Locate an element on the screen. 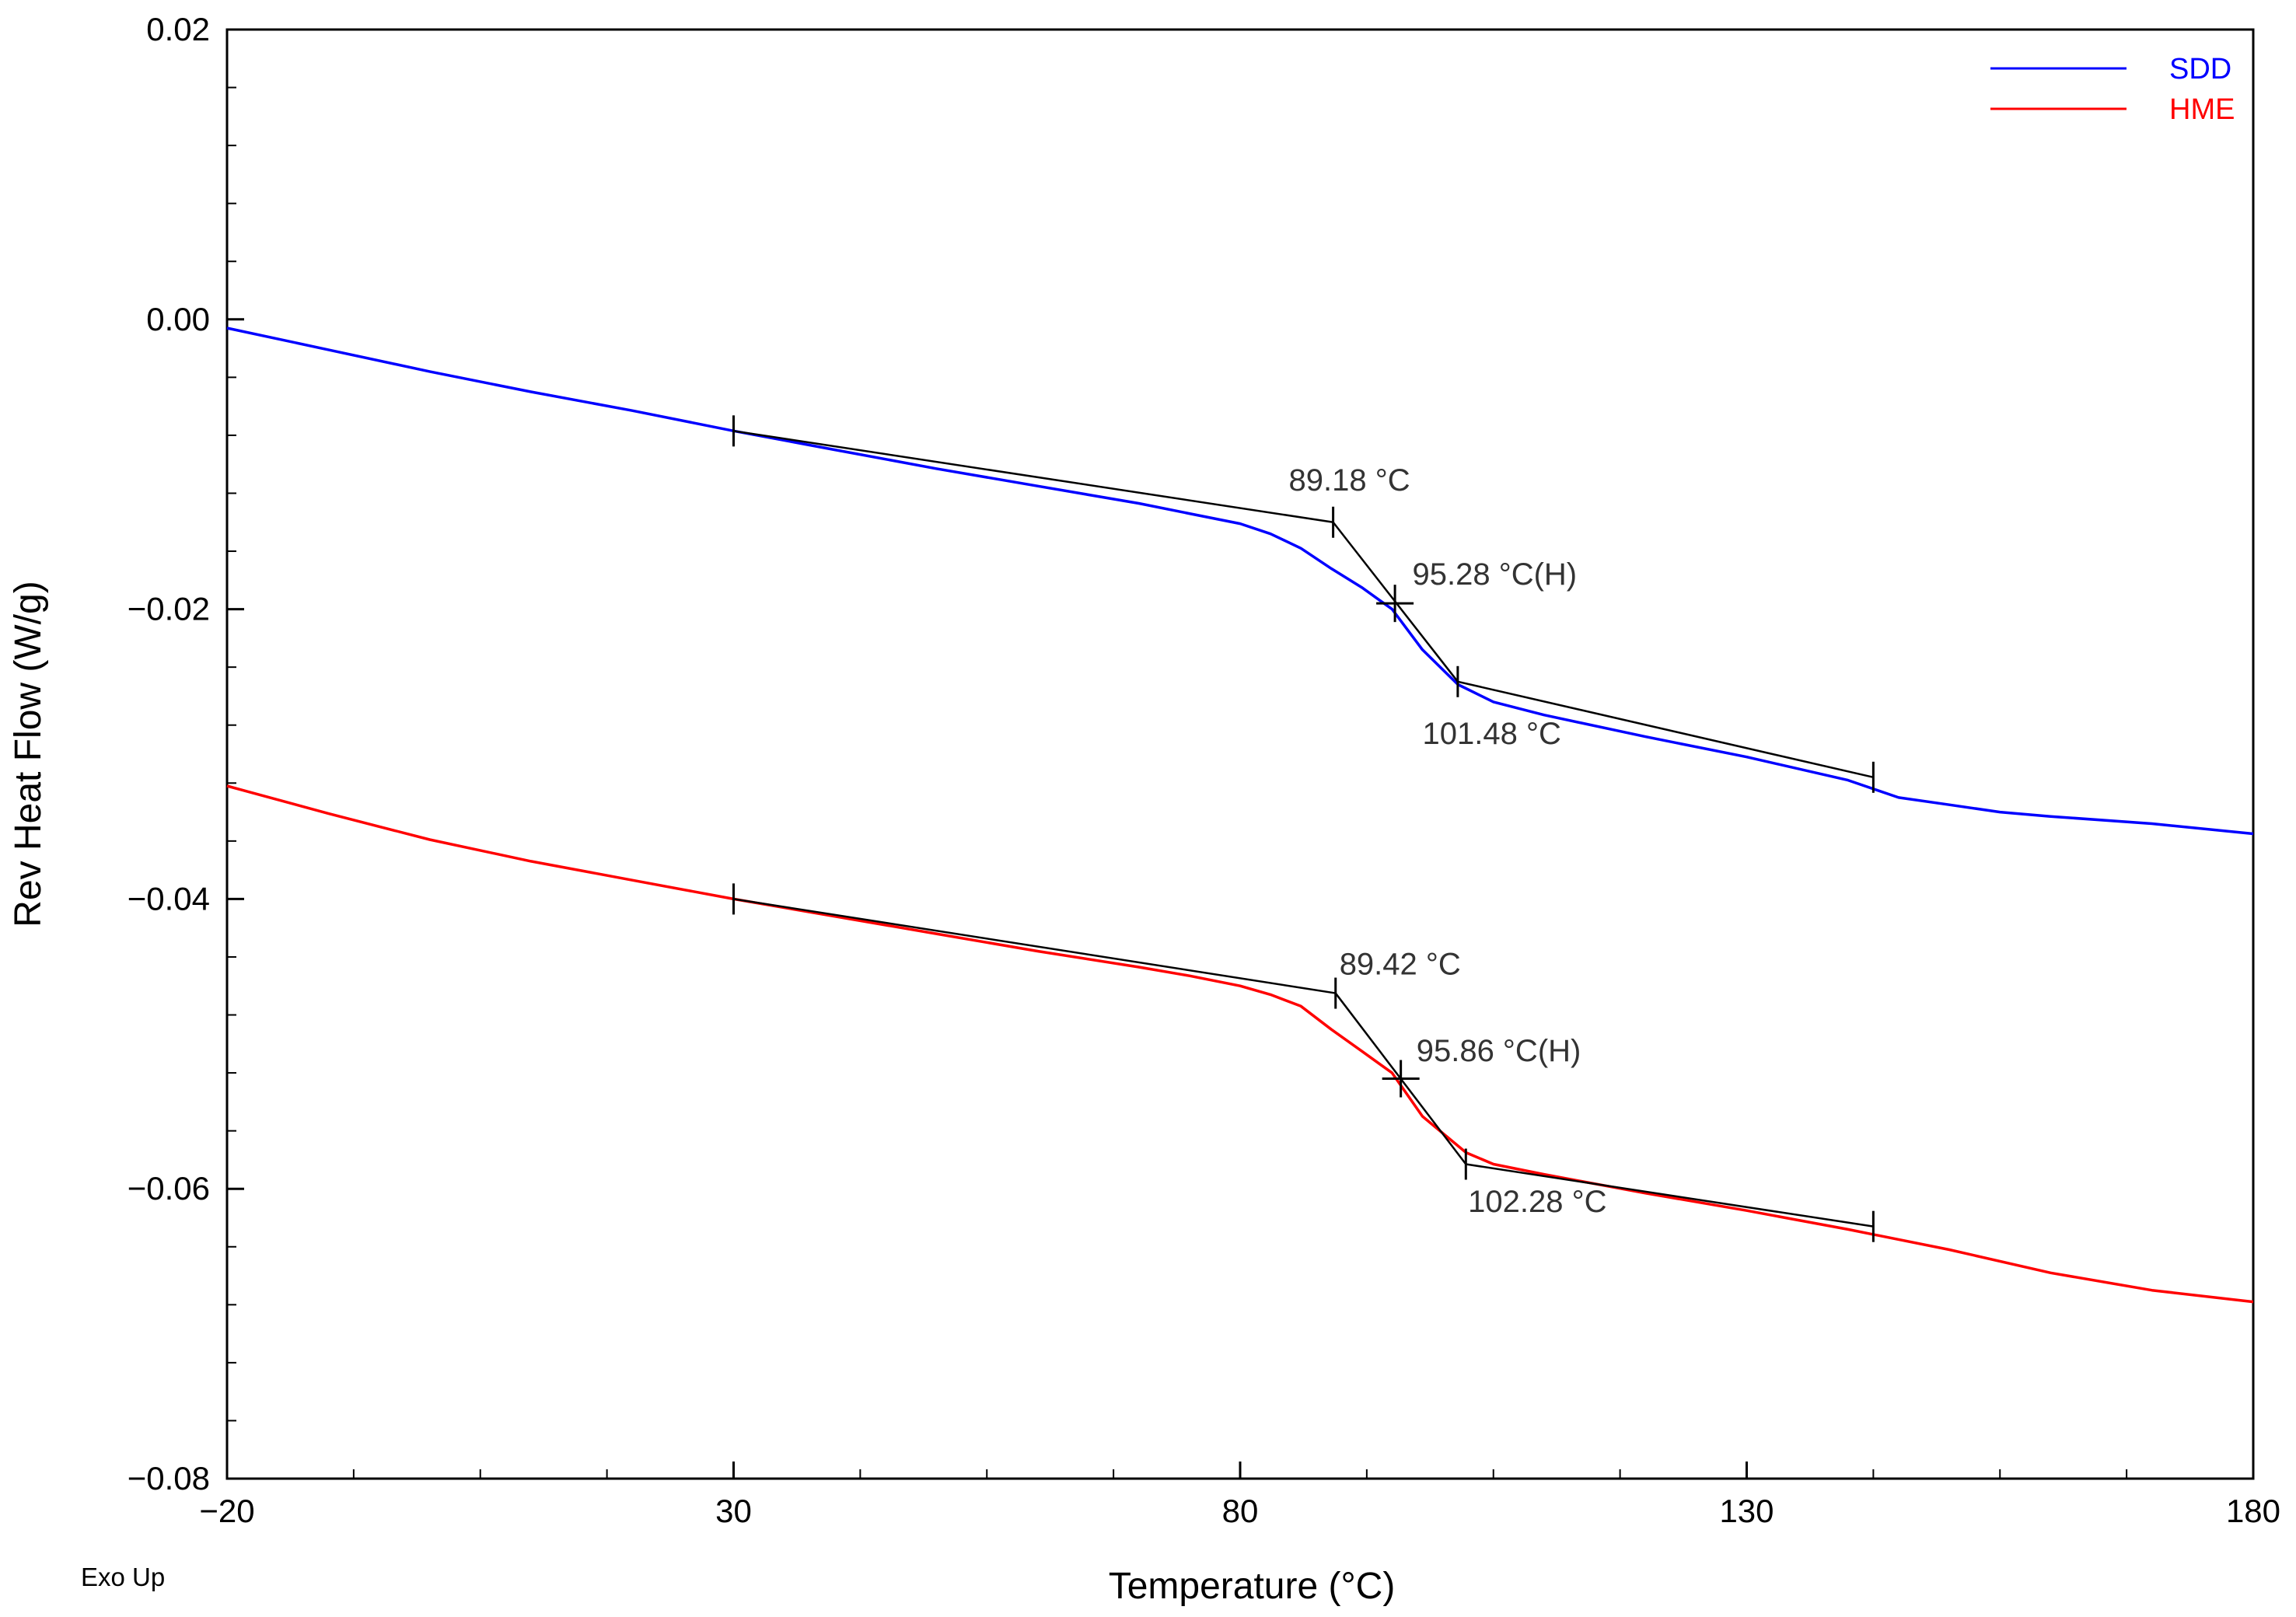 The height and width of the screenshot is (1617, 2296). x-tick-label: 180 is located at coordinates (2253, 1511).